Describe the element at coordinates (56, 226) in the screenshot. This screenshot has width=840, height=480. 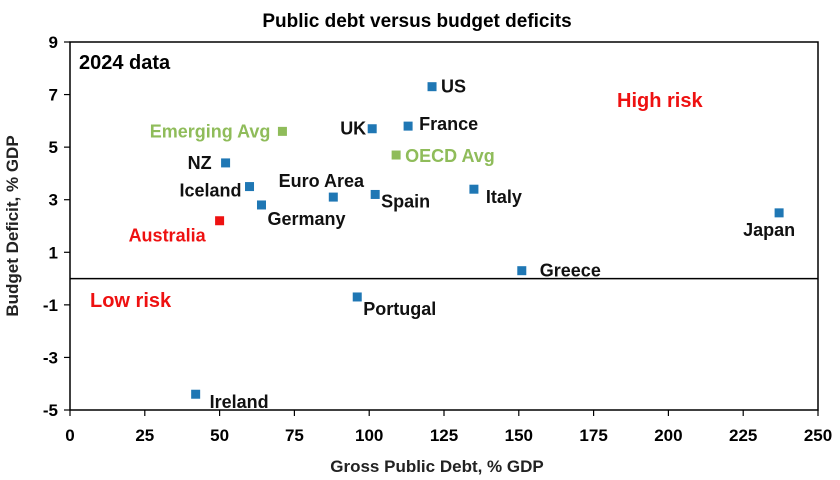
I see `y-axis-ticks: -5 -3 -1 1 3 5 7 9` at that location.